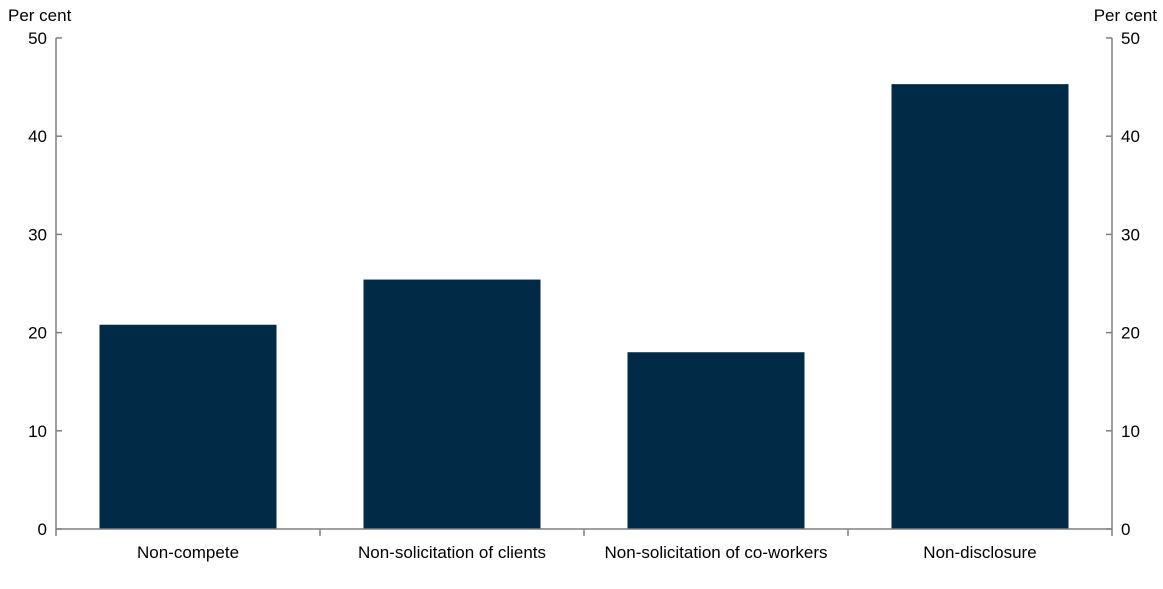 This screenshot has height=589, width=1163. I want to click on right-axis-unit-label: Per cent, so click(1125, 15).